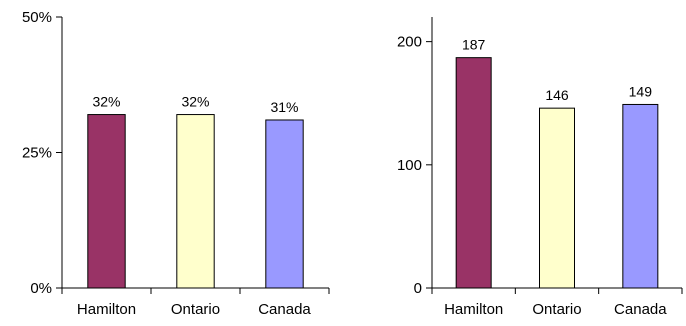 The height and width of the screenshot is (326, 686). Describe the element at coordinates (41, 288) in the screenshot. I see `y-tick-label: 0%` at that location.